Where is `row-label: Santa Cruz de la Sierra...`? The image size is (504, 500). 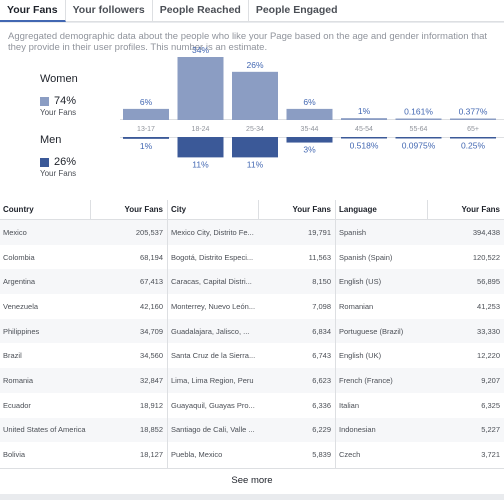 row-label: Santa Cruz de la Sierra... is located at coordinates (213, 356).